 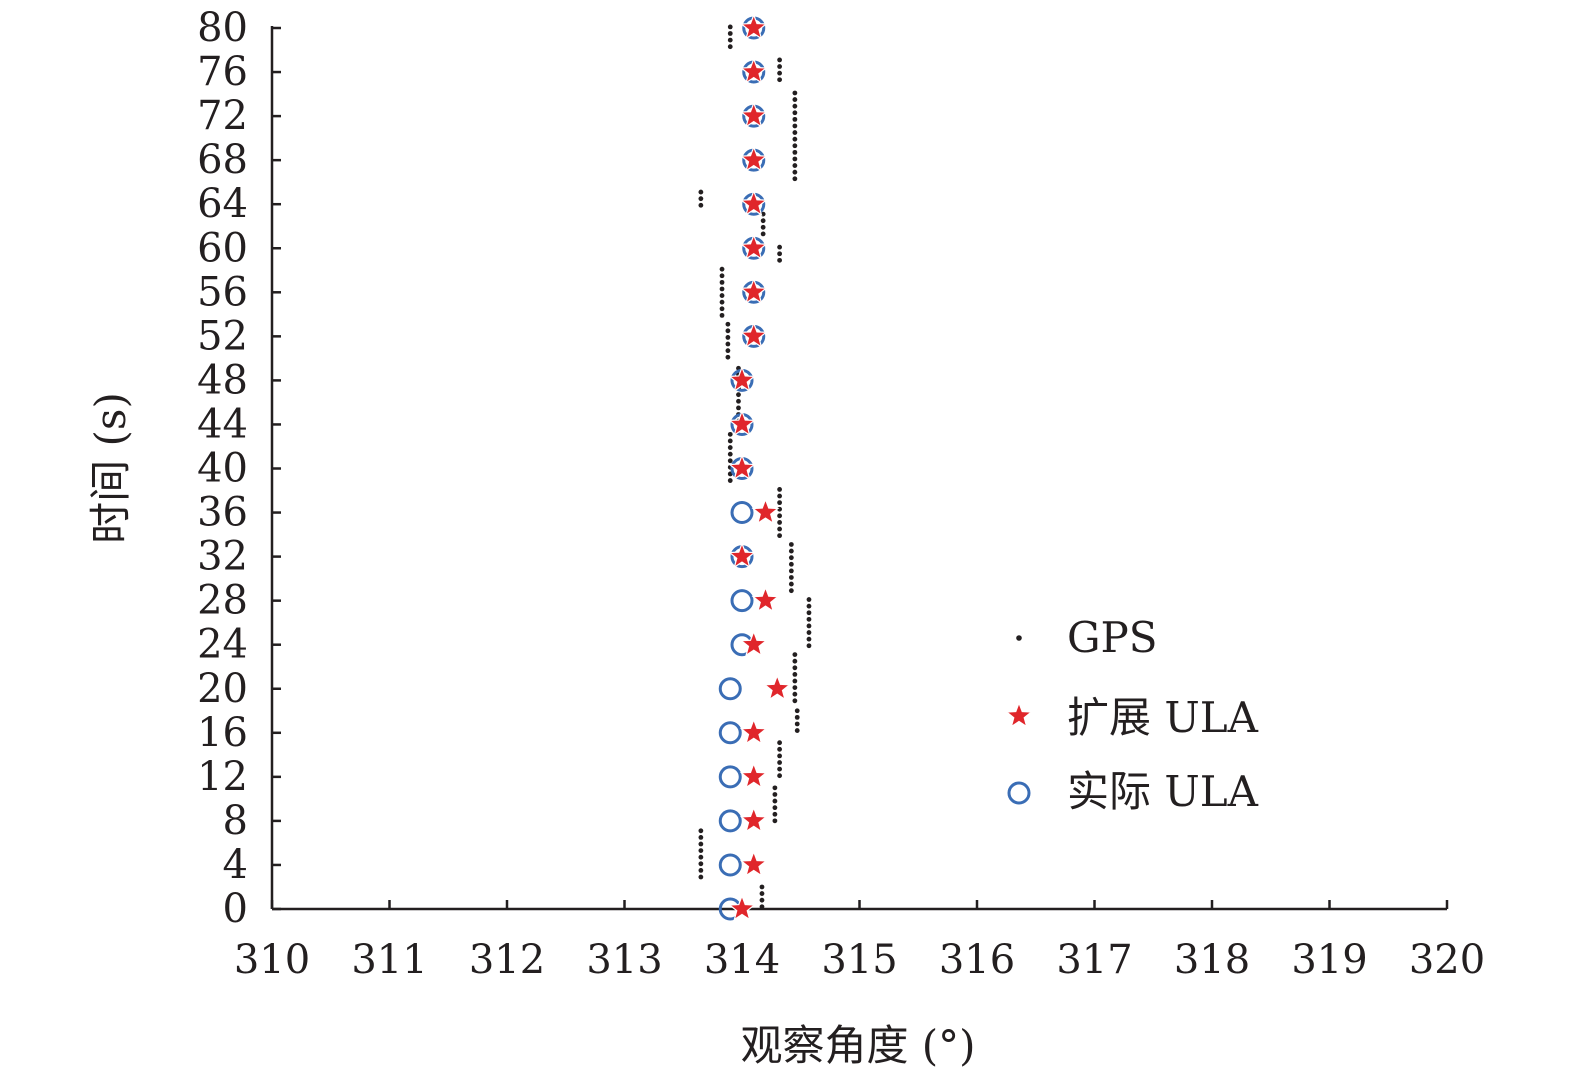 I want to click on legend-extended-ula-label: 扩展 ULA, so click(x=1163, y=717).